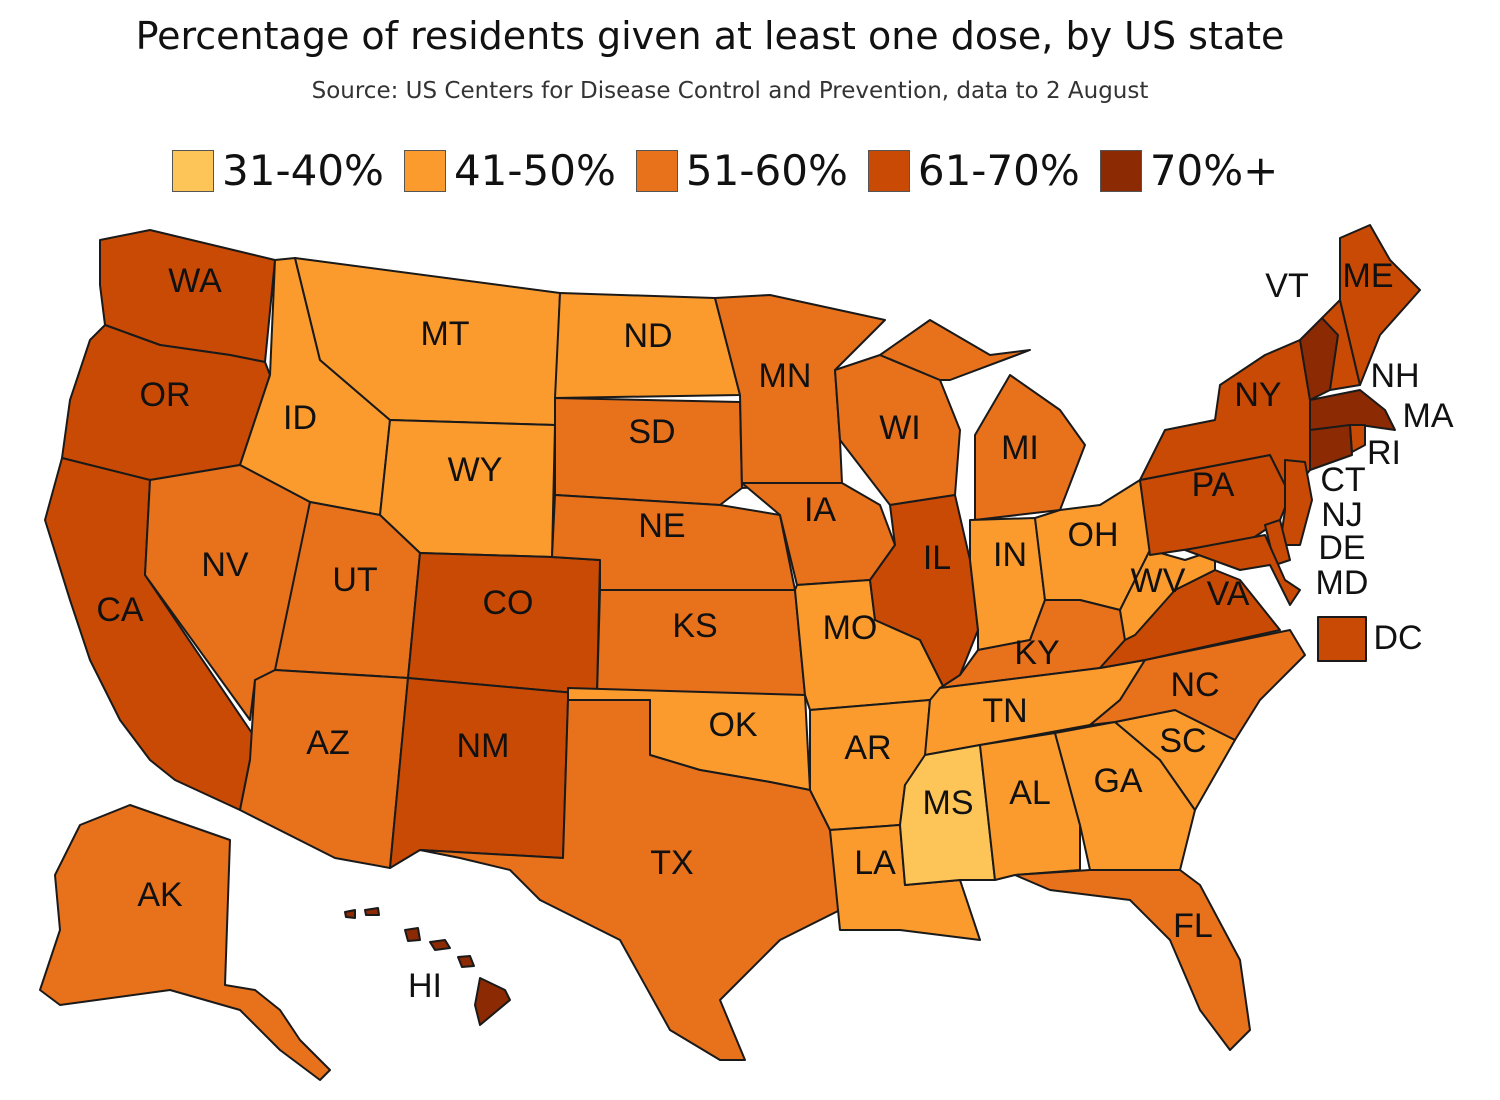 This screenshot has width=1500, height=1100. I want to click on state-label-il: IL, so click(937, 558).